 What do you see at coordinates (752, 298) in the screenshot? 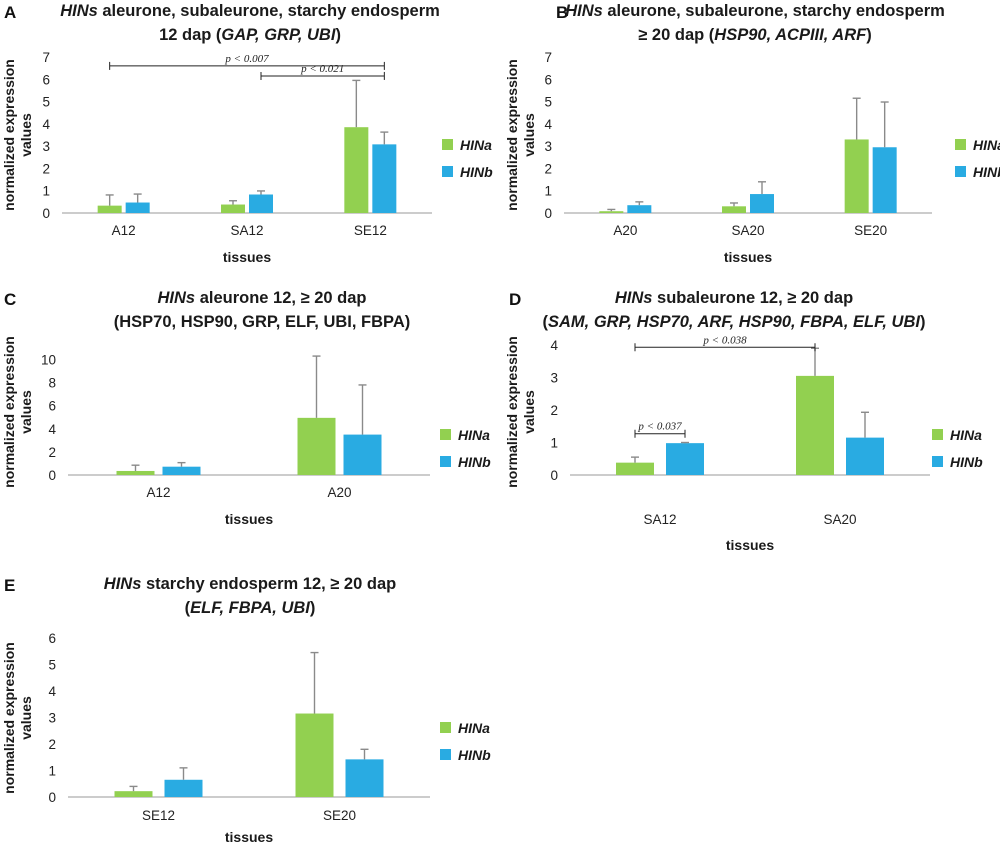
I see `chart-title-part: subaleurone 12, ≥ 20 dap` at bounding box center [752, 298].